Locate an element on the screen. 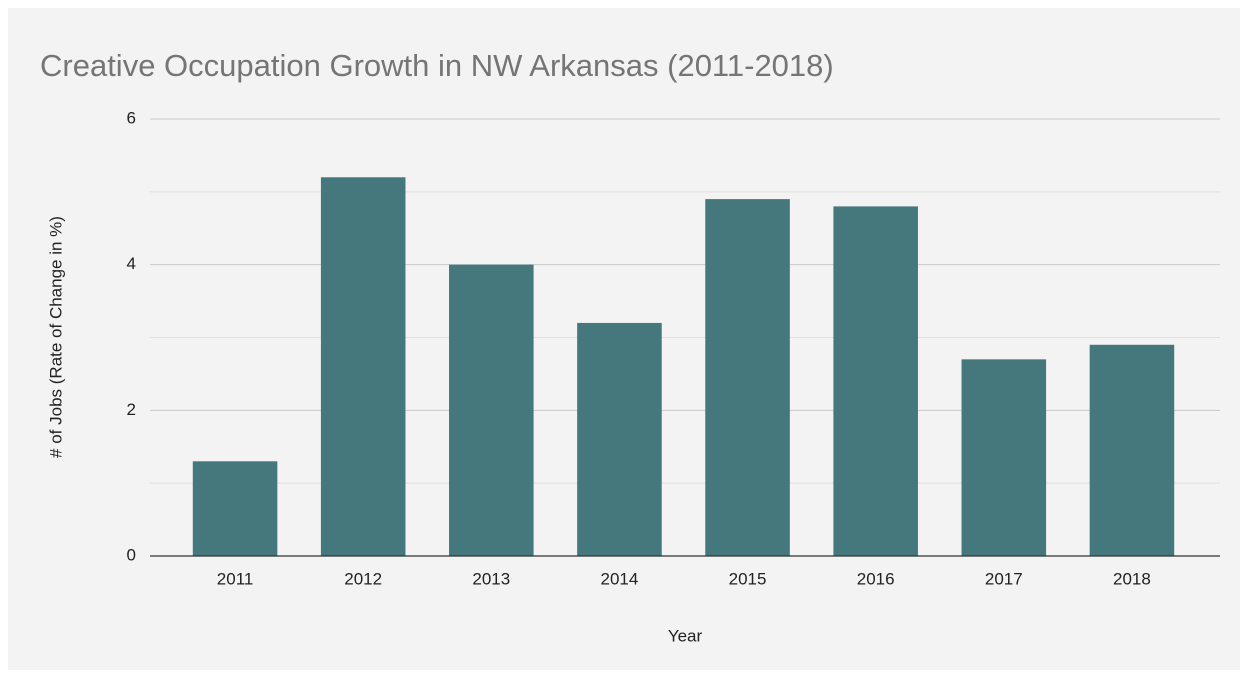 The image size is (1248, 683). x-tick-label: 2013 is located at coordinates (491, 578).